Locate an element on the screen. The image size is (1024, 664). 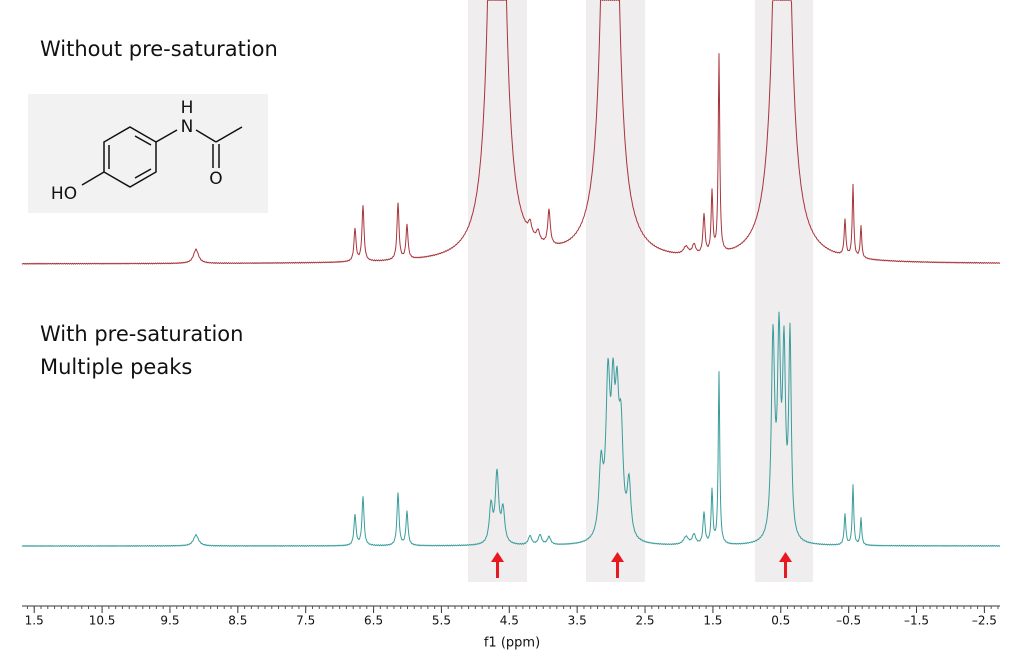
x-axis-label: f1 (ppm) is located at coordinates (512, 643).